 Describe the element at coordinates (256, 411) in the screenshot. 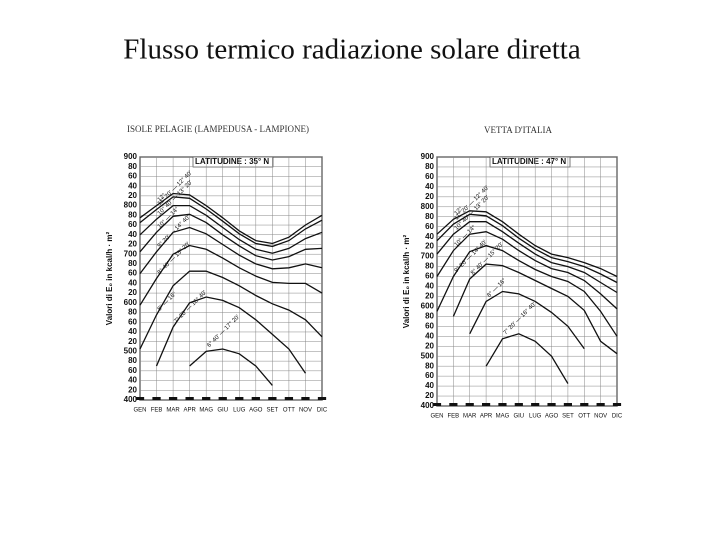

I see `x-tick-label: AGO` at that location.